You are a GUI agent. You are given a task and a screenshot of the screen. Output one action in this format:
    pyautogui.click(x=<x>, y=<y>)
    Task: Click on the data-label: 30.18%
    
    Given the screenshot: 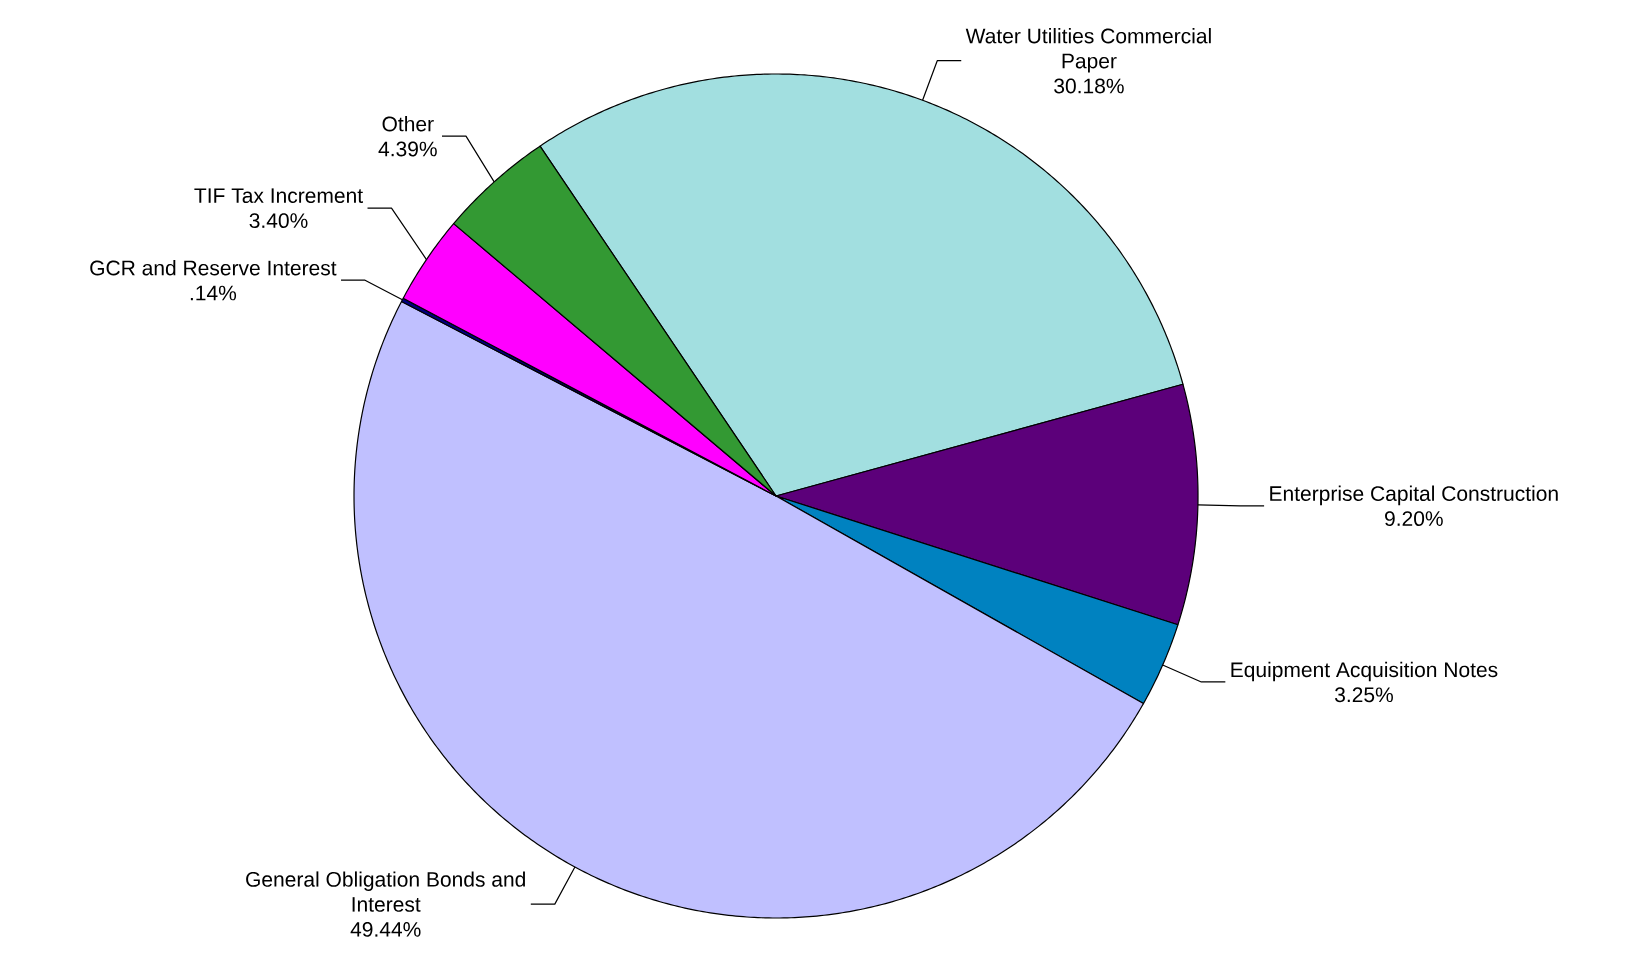 What is the action you would take?
    pyautogui.click(x=1089, y=86)
    